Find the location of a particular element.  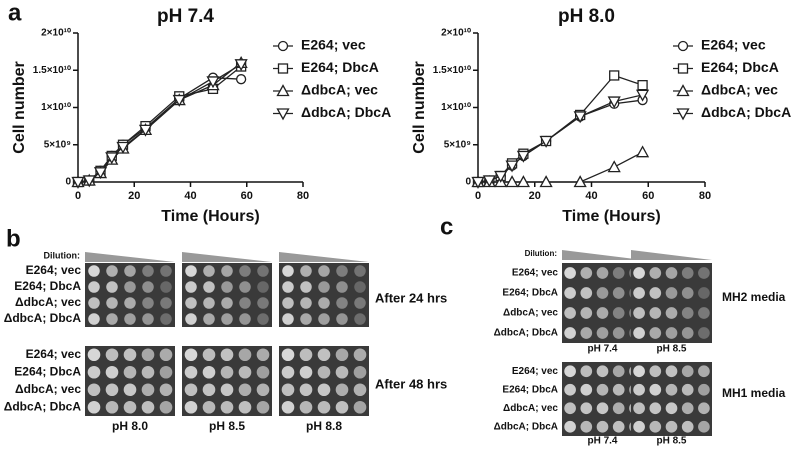

legend-label: ΔdbcA; DbcA is located at coordinates (746, 112).